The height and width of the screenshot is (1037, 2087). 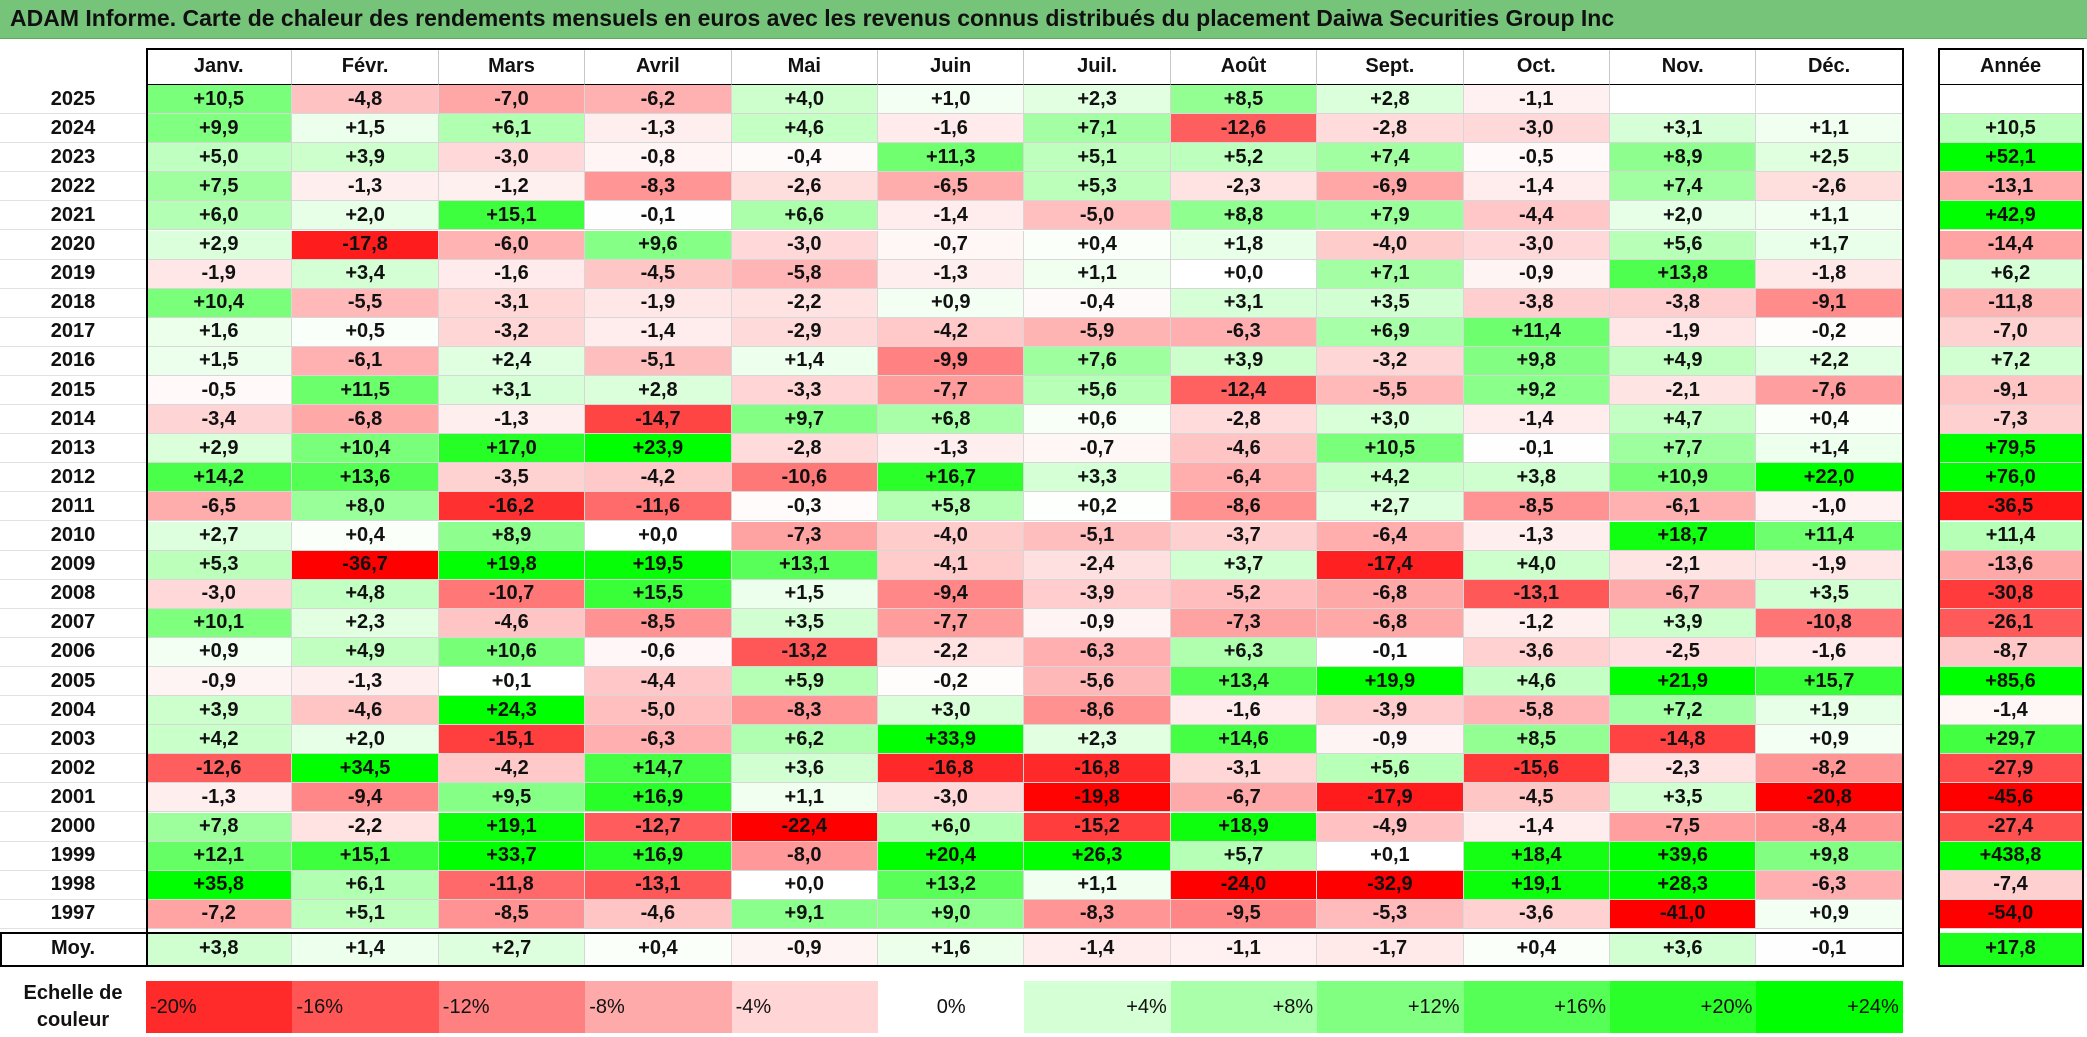 What do you see at coordinates (804, 682) in the screenshot?
I see `heatmap-cell: +5,9` at bounding box center [804, 682].